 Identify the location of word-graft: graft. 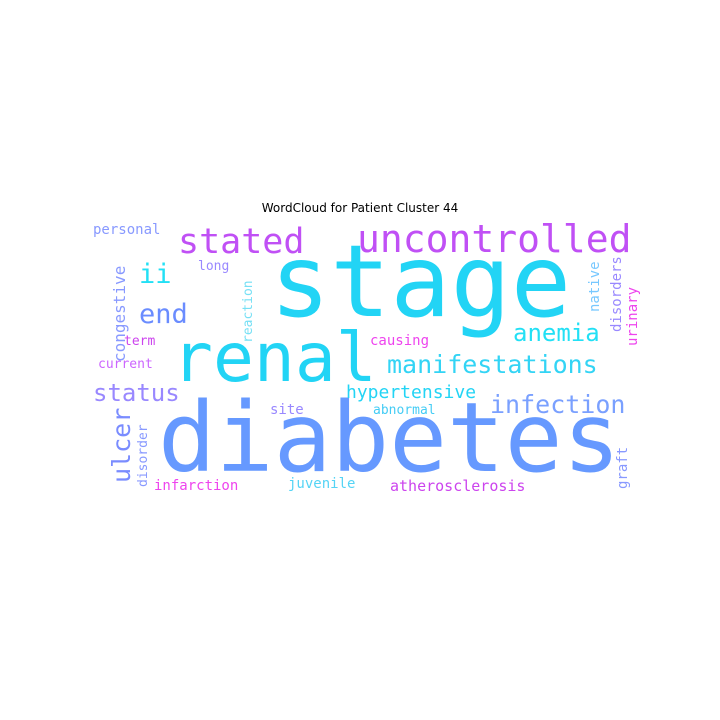
(623, 468).